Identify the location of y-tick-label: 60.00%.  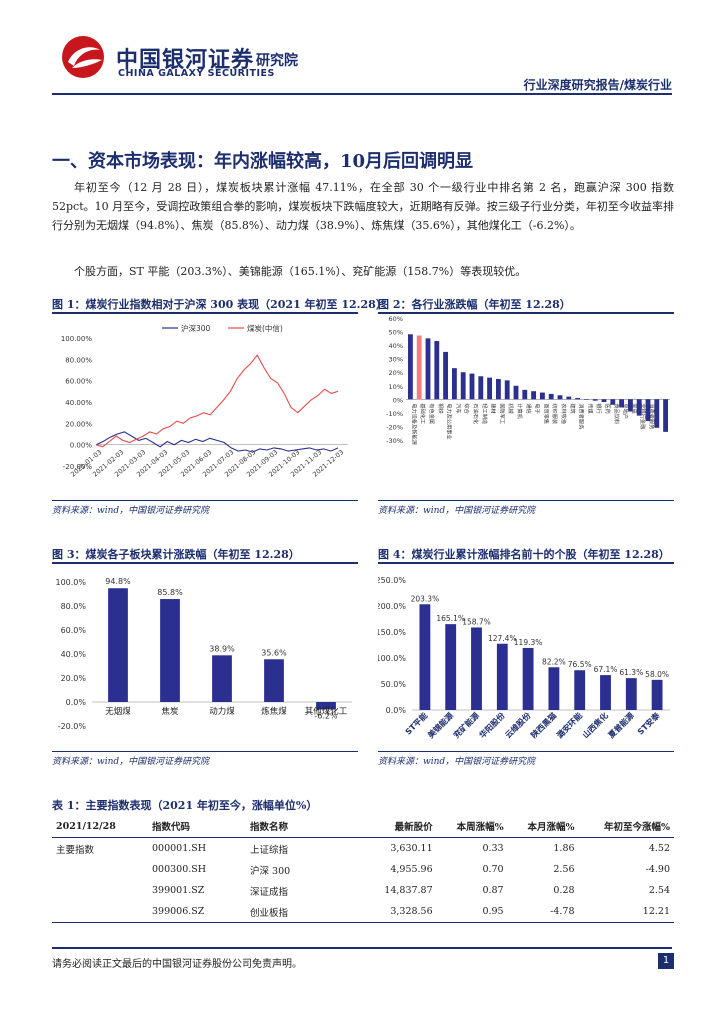
(78, 382).